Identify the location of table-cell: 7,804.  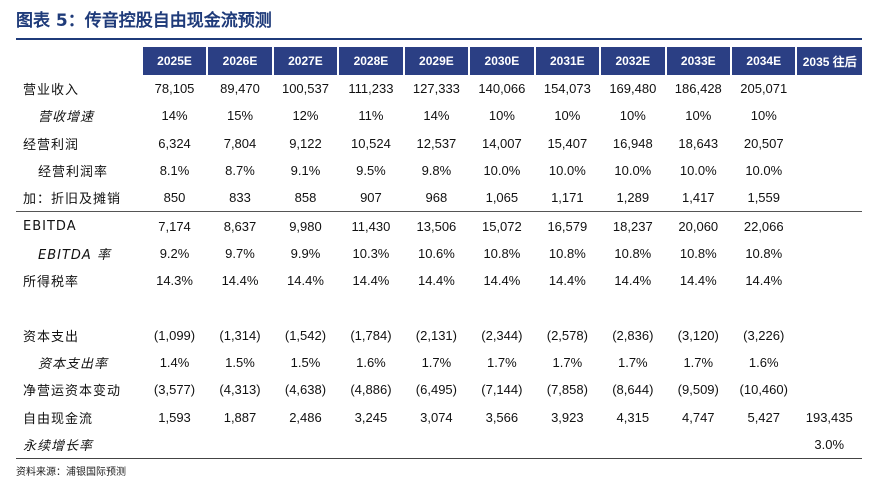
(240, 143).